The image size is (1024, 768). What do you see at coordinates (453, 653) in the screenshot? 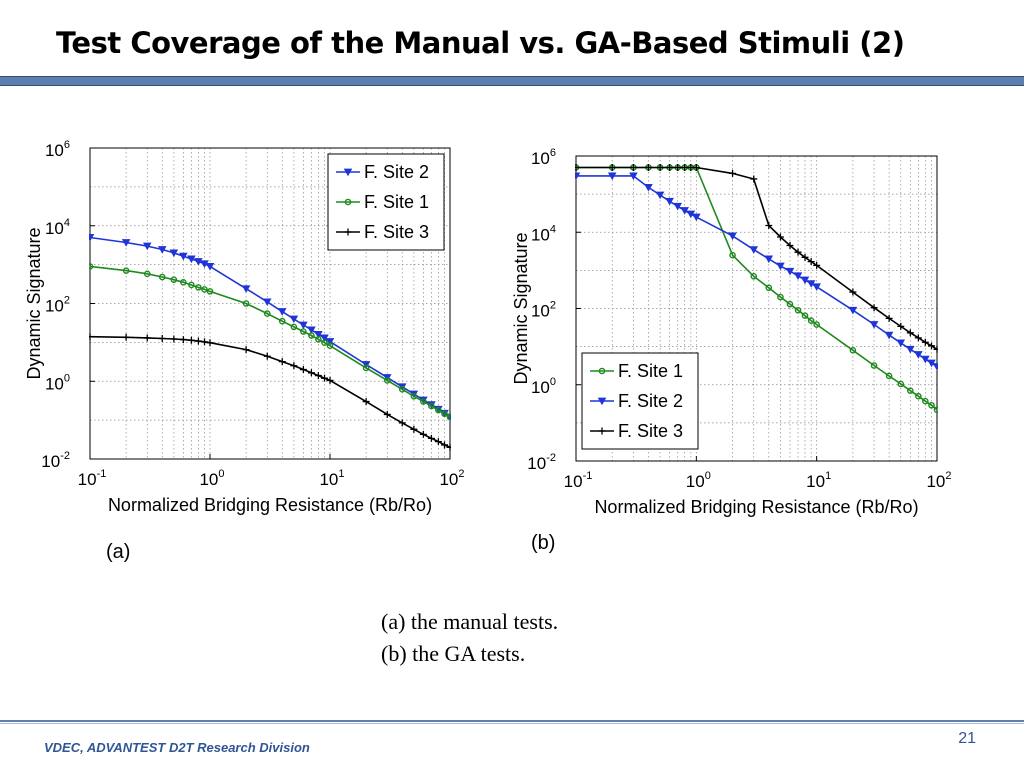
I see `caption-line-b: (b) the GA tests.` at bounding box center [453, 653].